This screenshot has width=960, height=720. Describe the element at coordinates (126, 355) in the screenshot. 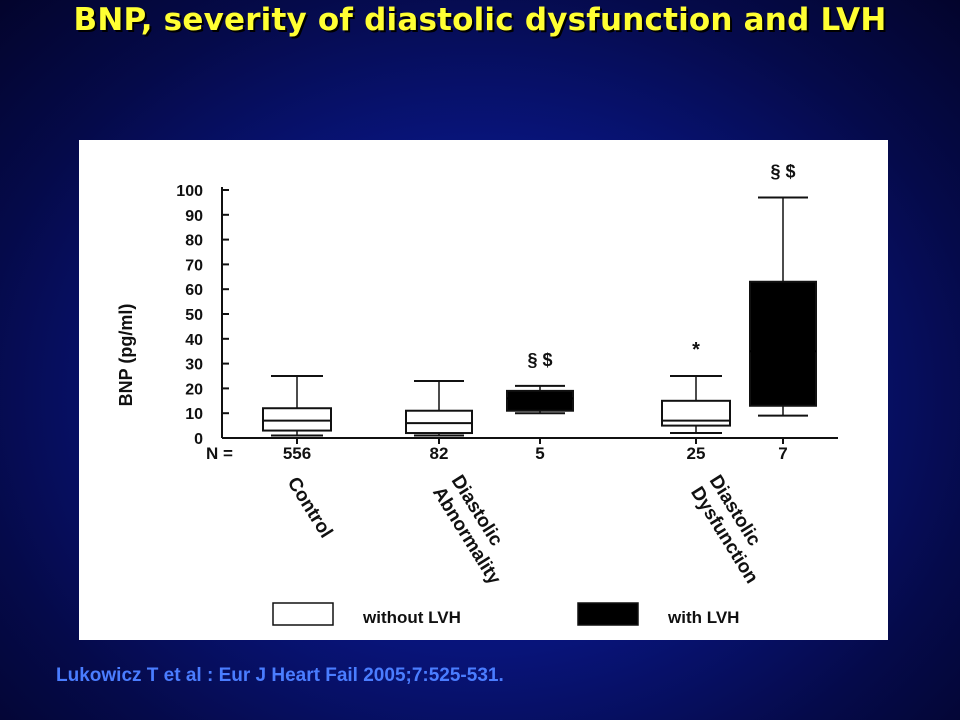

I see `y-axis-label: BNP (pg/ml)` at that location.